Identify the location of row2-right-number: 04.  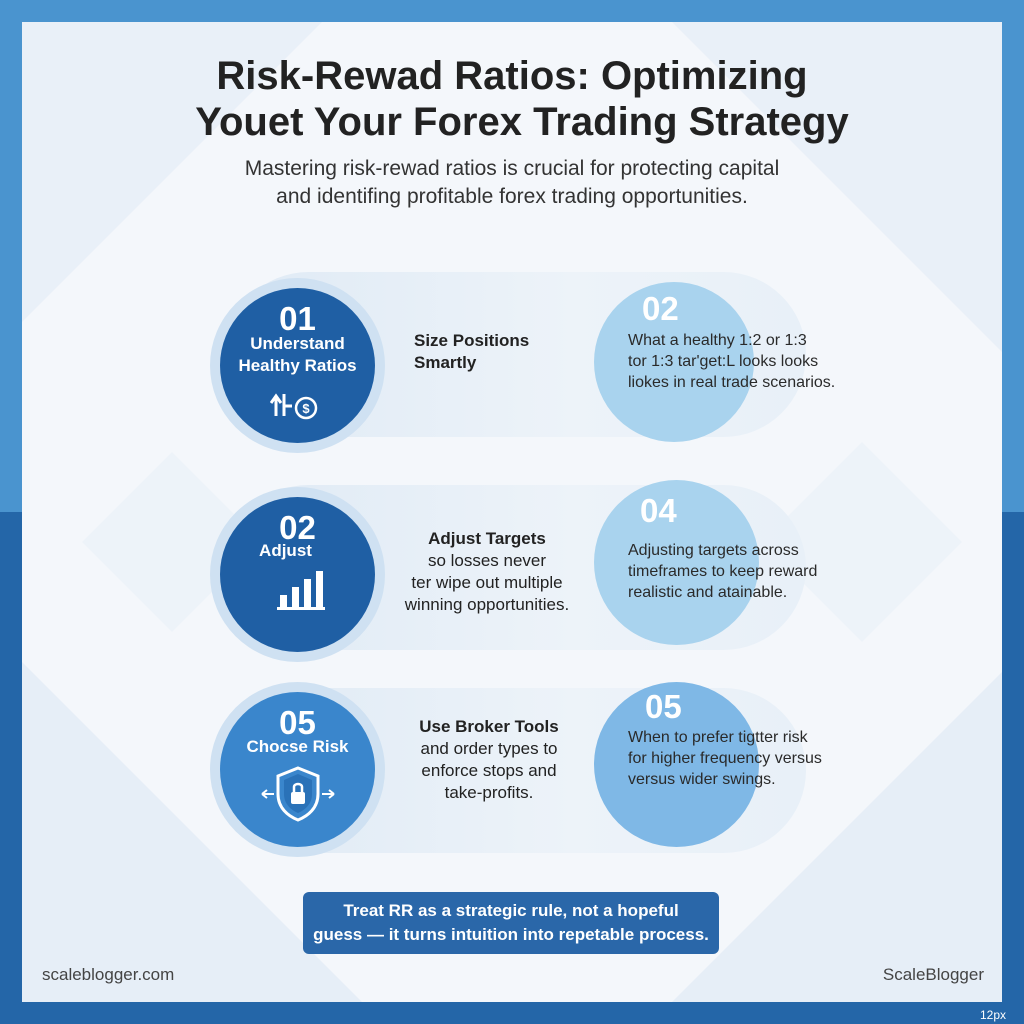
(658, 510).